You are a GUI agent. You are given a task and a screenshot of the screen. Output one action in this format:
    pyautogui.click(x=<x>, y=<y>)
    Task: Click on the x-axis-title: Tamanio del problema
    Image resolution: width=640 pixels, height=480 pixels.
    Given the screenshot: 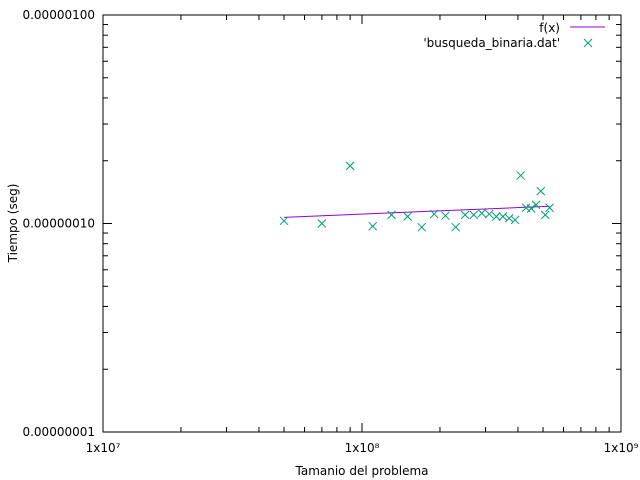 What is the action you would take?
    pyautogui.click(x=362, y=471)
    